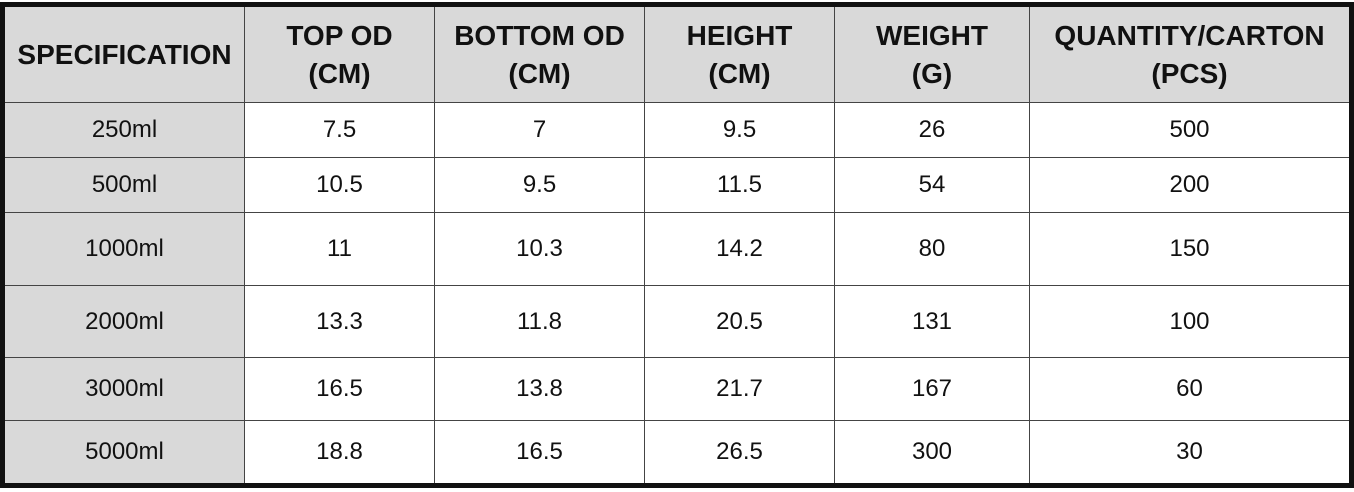 The image size is (1354, 492). What do you see at coordinates (739, 185) in the screenshot?
I see `table-cell: 11.5` at bounding box center [739, 185].